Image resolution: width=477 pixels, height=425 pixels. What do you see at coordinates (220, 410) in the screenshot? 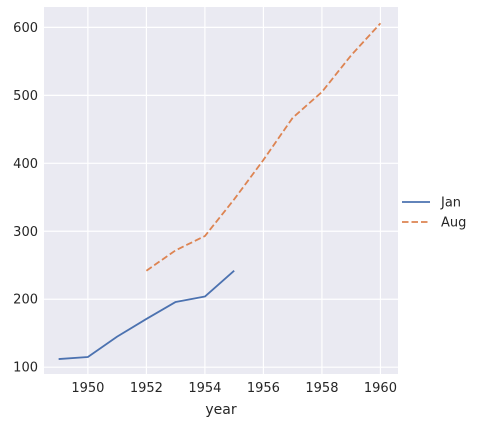
I see `x-axis-label: year` at bounding box center [220, 410].